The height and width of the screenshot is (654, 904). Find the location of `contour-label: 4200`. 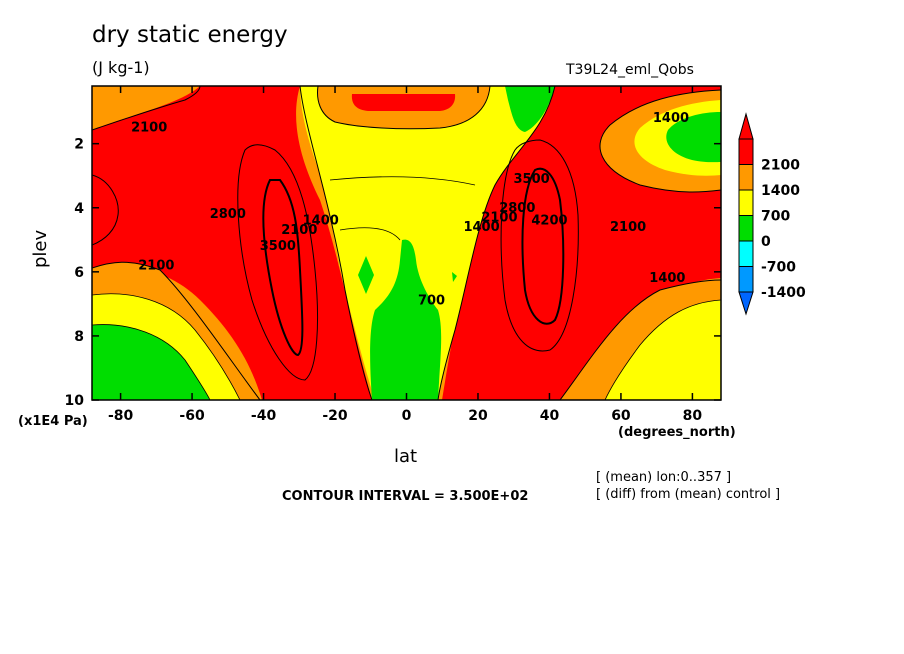

contour-label: 4200 is located at coordinates (549, 221).